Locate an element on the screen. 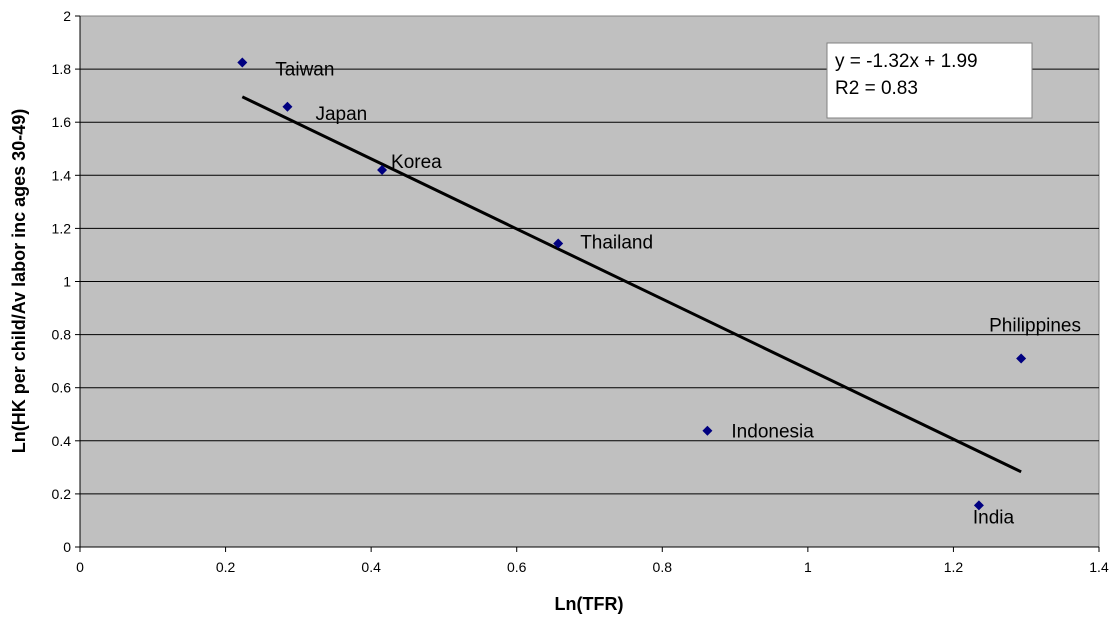  data-point-thailand is located at coordinates (558, 243).